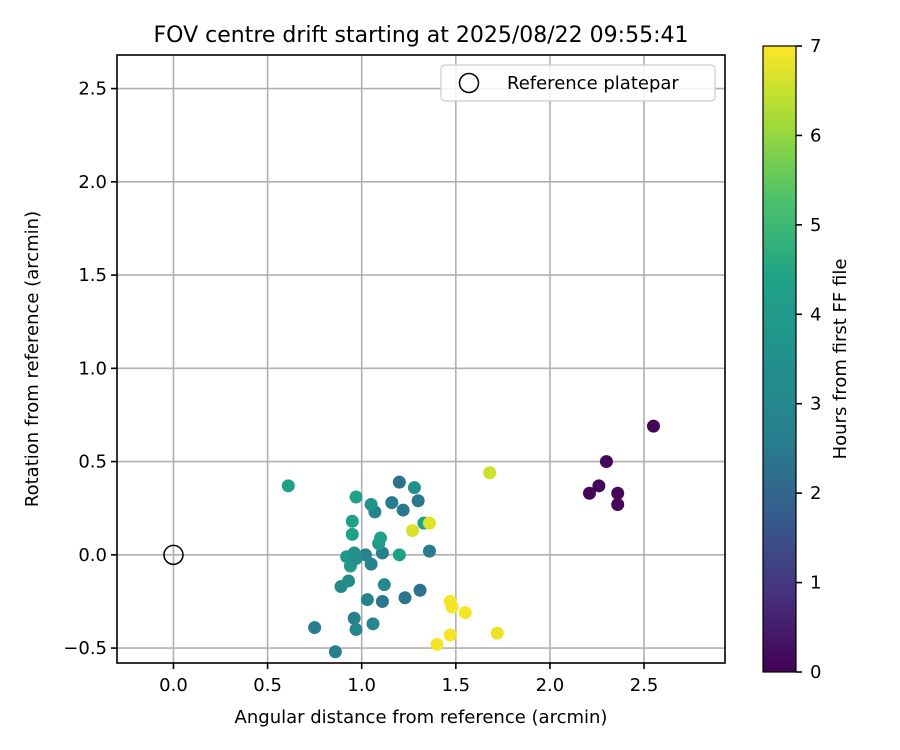 This screenshot has height=750, width=900. Describe the element at coordinates (92, 89) in the screenshot. I see `y-tick-label: 2.5` at that location.